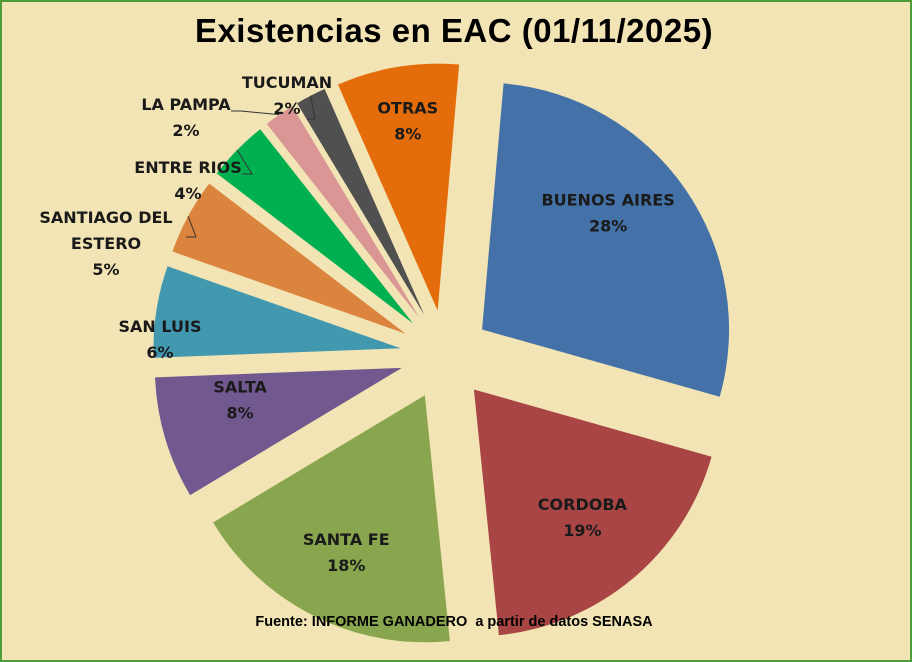  I want to click on slice-santiago-del-estero, so click(289, 258).